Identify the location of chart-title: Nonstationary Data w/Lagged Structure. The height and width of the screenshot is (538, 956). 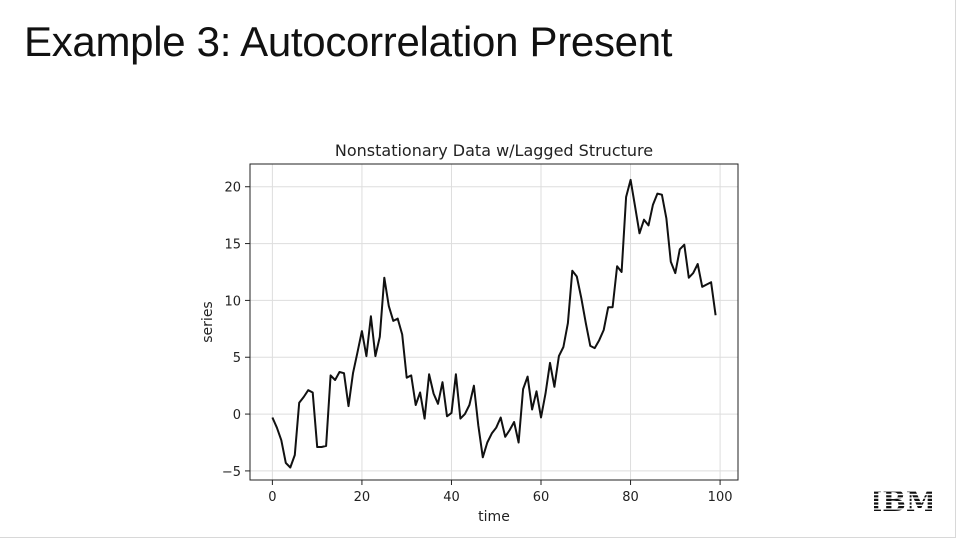
(494, 150).